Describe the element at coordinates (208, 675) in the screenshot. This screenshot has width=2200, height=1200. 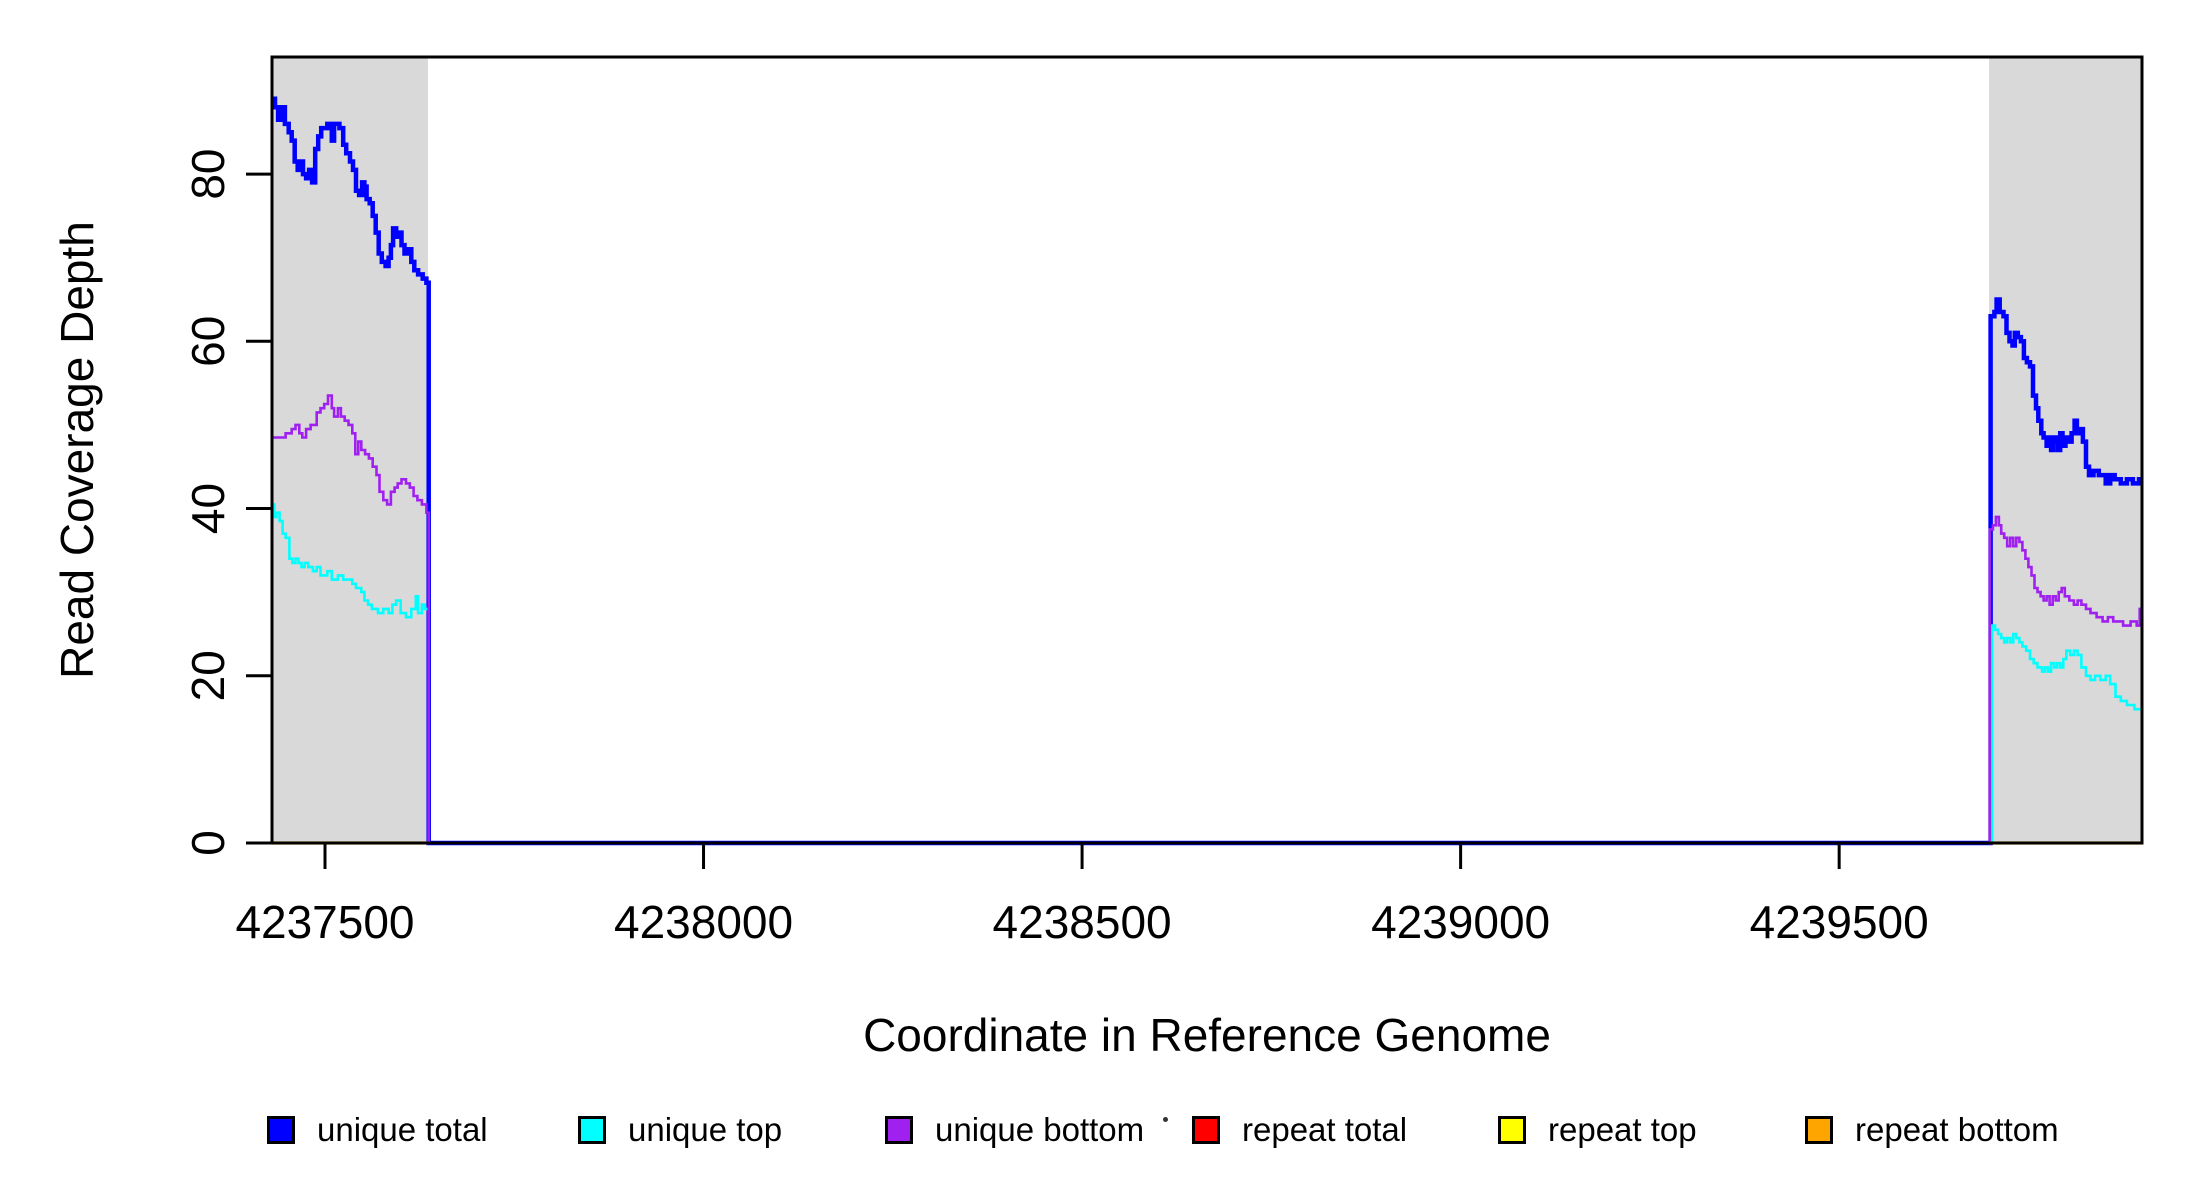
I see `y-tick-label: 20` at that location.